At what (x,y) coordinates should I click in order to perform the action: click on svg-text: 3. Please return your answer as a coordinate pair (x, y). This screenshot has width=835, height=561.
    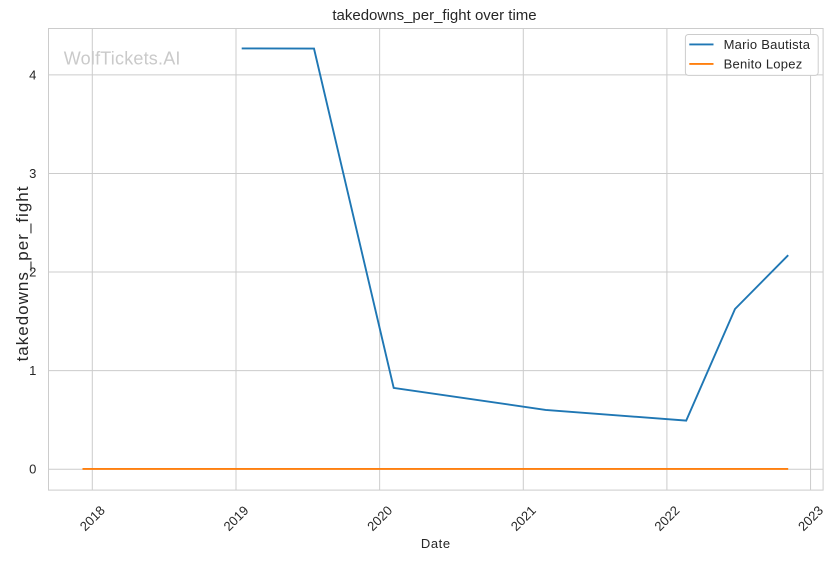
    Looking at the image, I should click on (32, 173).